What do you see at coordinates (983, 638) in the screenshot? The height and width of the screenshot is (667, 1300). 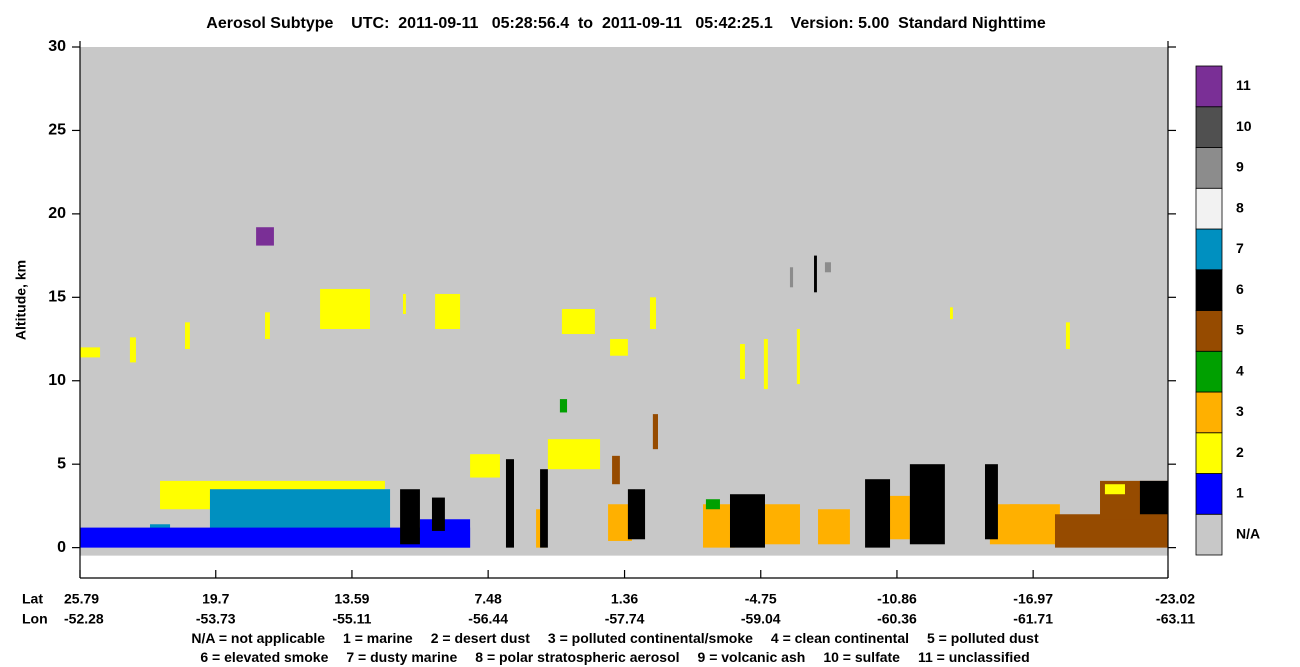 I see `legend-entry: 5 = polluted dust` at bounding box center [983, 638].